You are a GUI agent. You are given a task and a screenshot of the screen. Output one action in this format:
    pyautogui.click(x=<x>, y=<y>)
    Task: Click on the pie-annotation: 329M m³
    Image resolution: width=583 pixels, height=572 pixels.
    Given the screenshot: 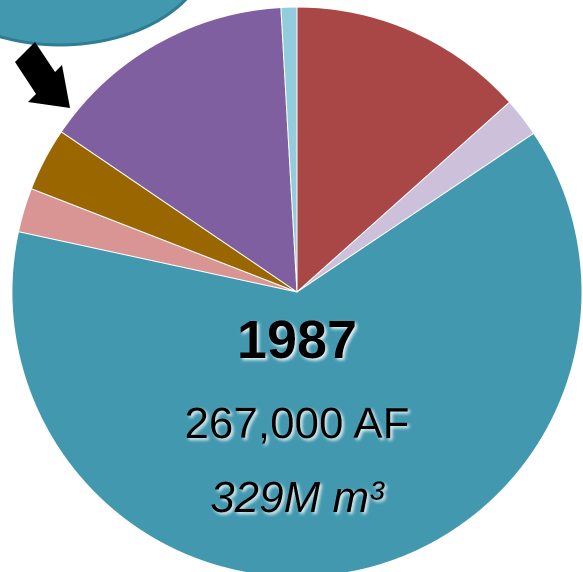 What is the action you would take?
    pyautogui.click(x=297, y=497)
    